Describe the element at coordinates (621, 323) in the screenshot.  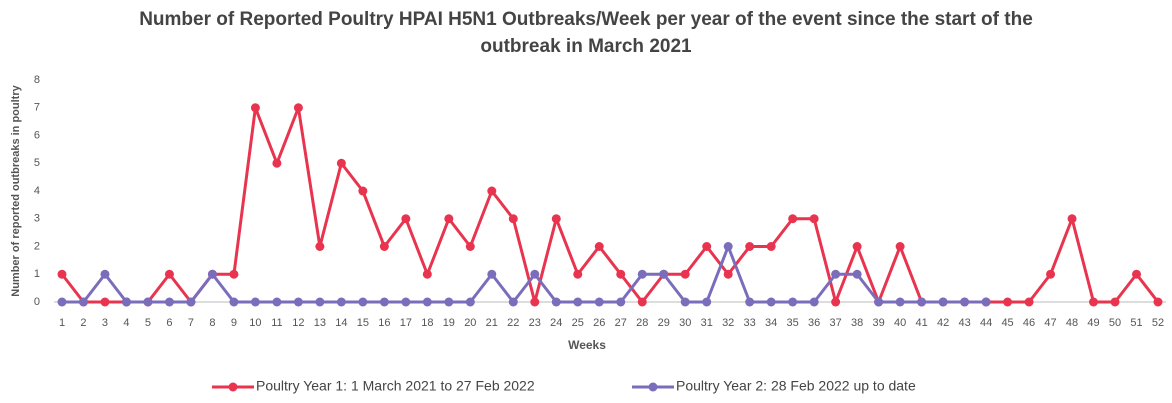
I see `x-tick-label: 27` at that location.